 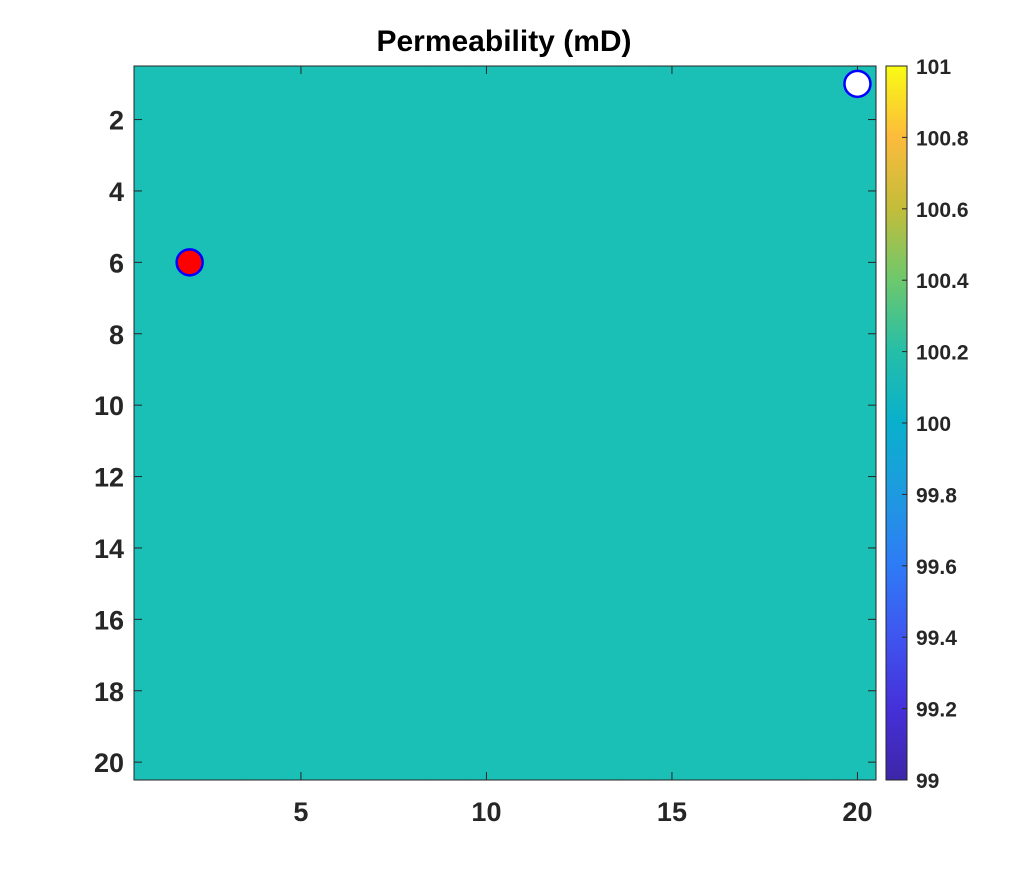 I want to click on colorbar-tick-label: 100.6, so click(x=942, y=210).